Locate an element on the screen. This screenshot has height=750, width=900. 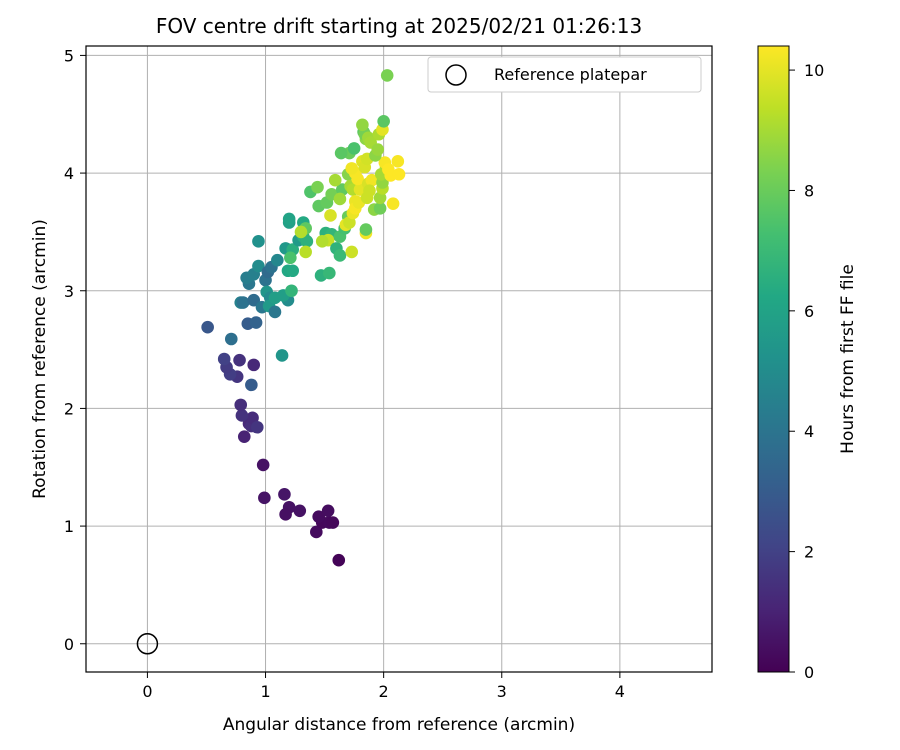
legend-label: Reference platepar is located at coordinates (570, 74).